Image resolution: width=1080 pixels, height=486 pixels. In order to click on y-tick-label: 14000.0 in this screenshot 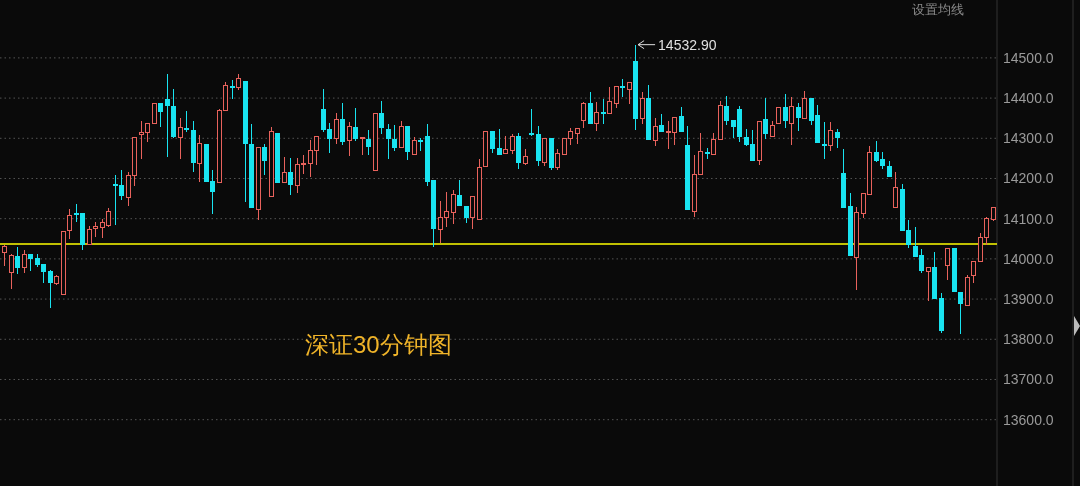, I will do `click(1028, 258)`.